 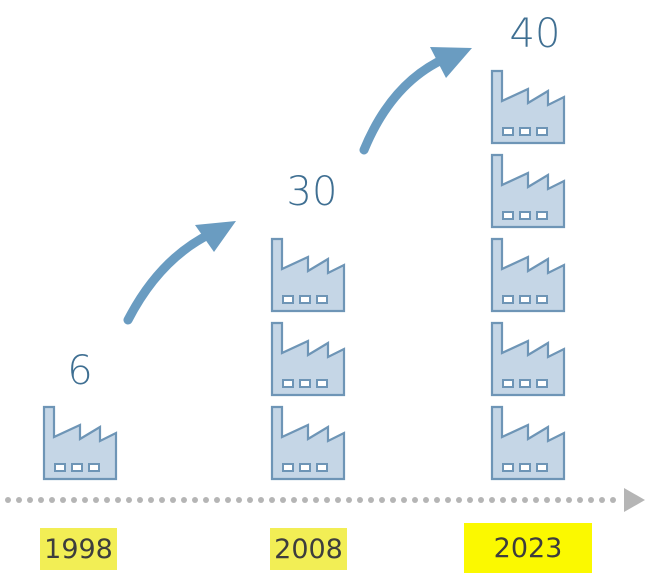 What do you see at coordinates (310, 500) in the screenshot?
I see `timeline-dots` at bounding box center [310, 500].